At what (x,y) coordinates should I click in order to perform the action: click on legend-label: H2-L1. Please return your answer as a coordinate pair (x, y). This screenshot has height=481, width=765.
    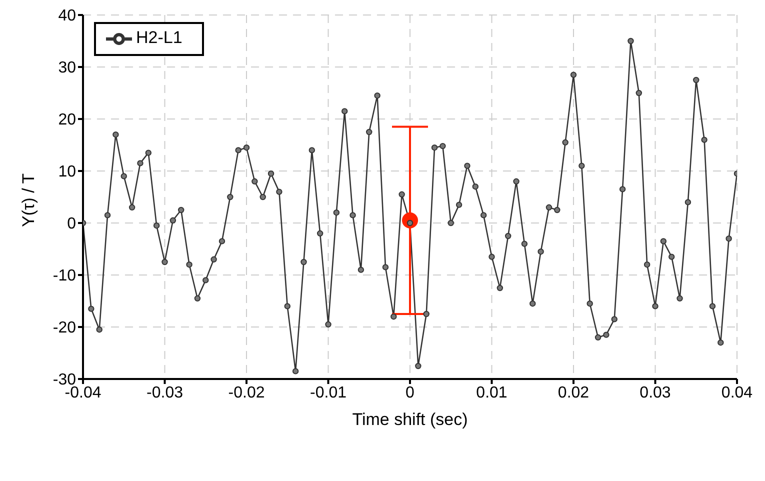
    Looking at the image, I should click on (159, 38).